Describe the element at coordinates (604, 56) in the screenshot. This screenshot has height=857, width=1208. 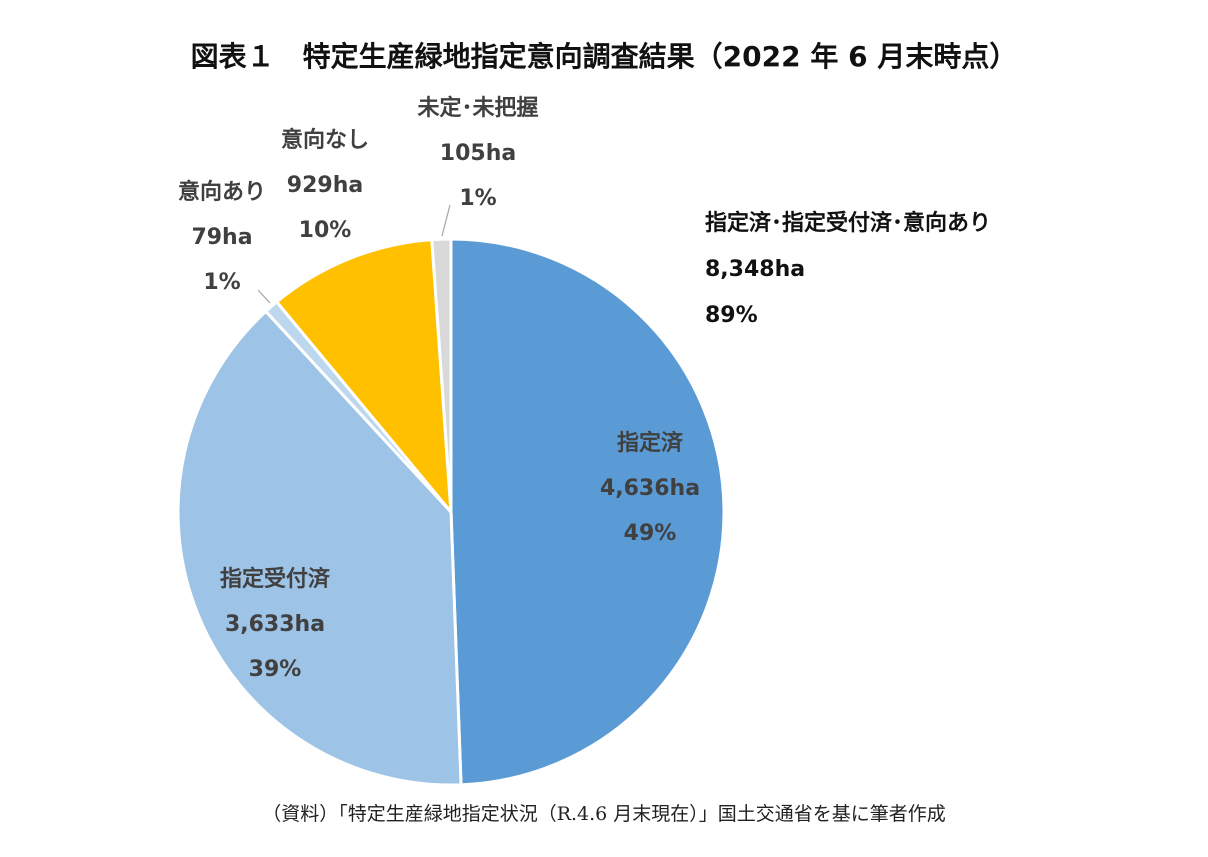
I see `chart-title: 図表１ 特定生産緑地指定意向調査結果（2022 年 6 月末時点）` at that location.